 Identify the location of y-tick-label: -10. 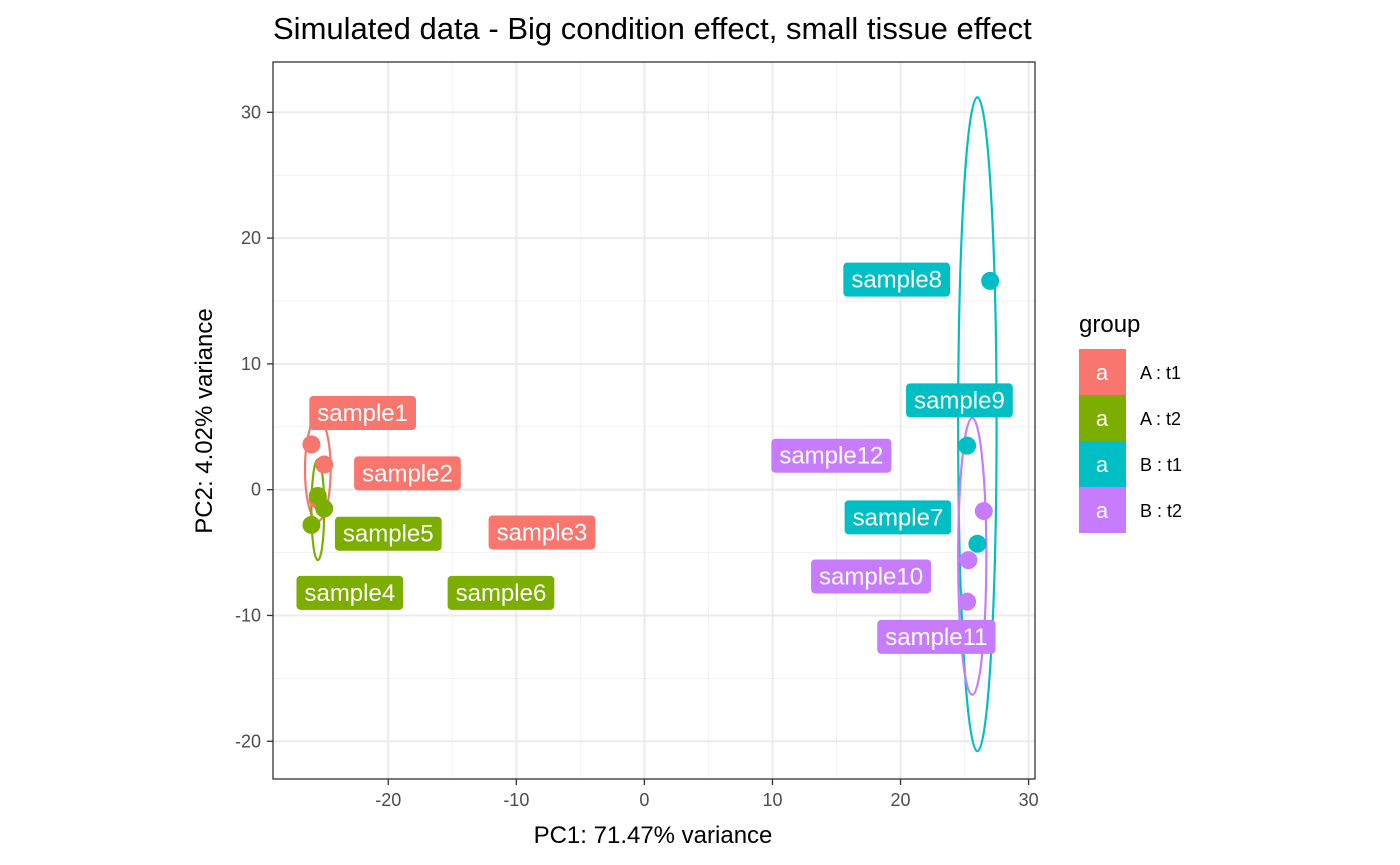
(248, 615).